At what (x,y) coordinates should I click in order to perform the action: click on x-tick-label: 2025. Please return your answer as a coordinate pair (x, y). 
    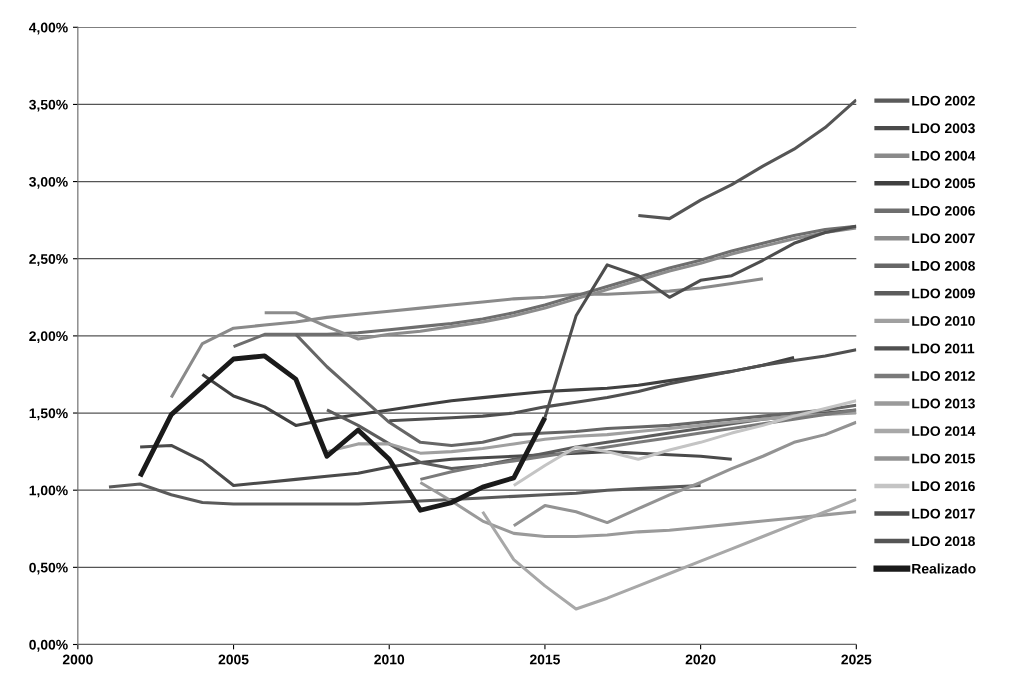
    Looking at the image, I should click on (856, 659).